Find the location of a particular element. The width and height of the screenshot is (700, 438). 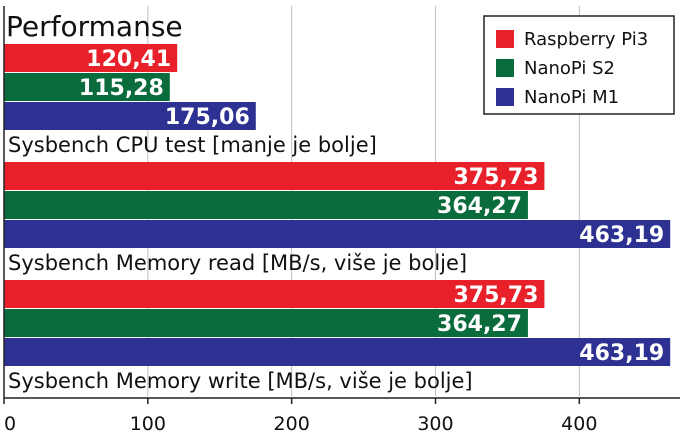

bar-value-label: 120,41 is located at coordinates (128, 59).